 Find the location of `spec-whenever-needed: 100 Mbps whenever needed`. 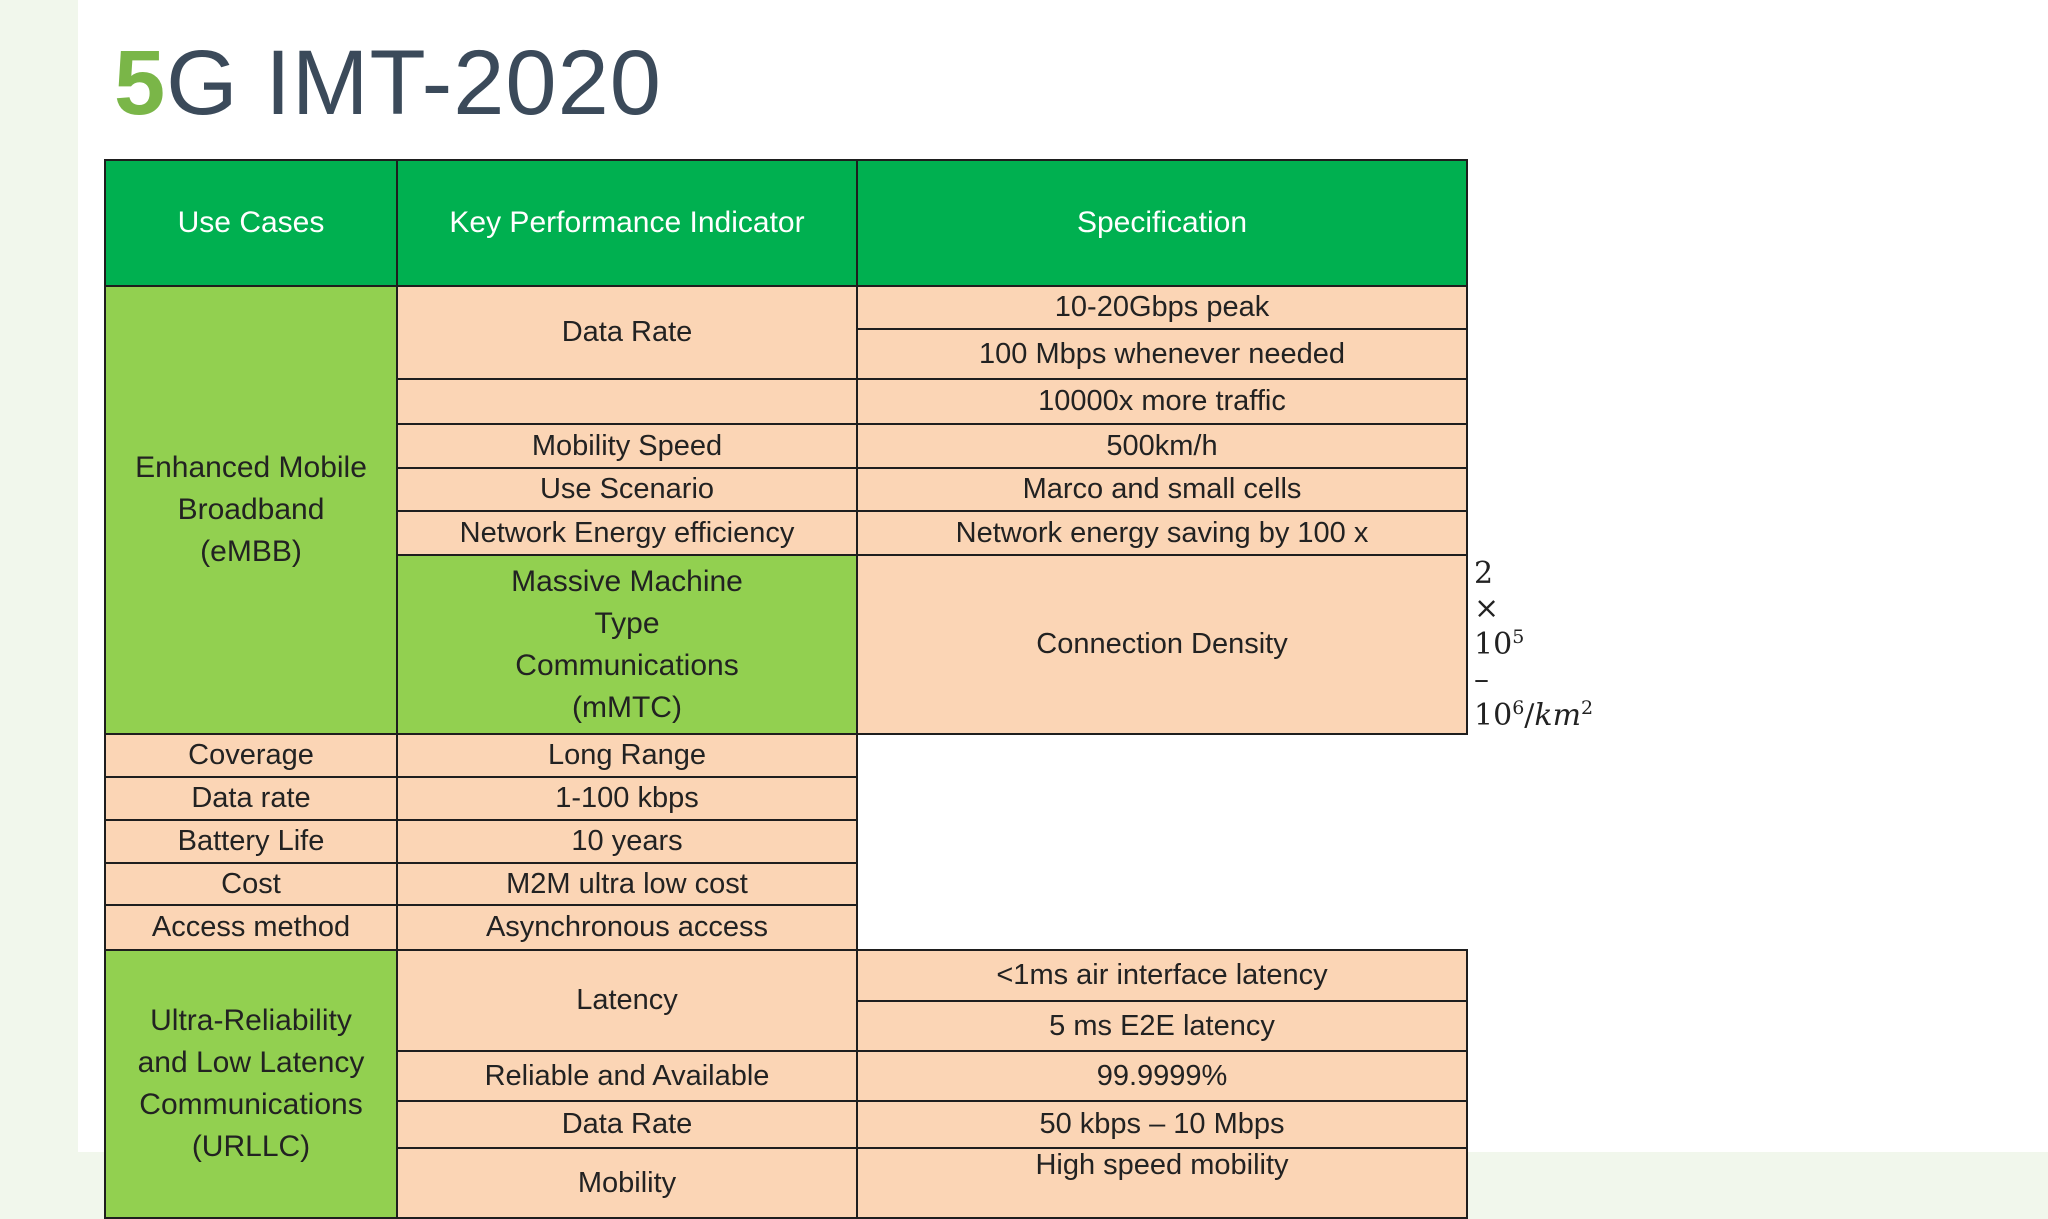

spec-whenever-needed: 100 Mbps whenever needed is located at coordinates (1162, 354).